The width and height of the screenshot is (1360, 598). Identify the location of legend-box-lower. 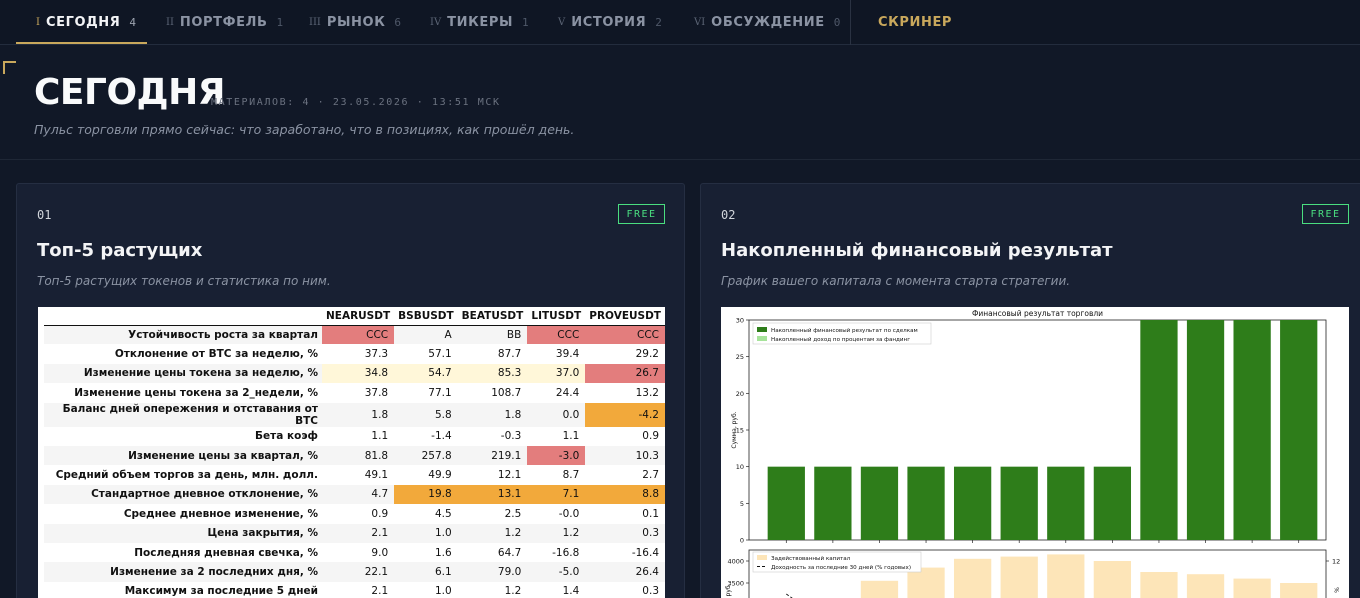
(837, 562).